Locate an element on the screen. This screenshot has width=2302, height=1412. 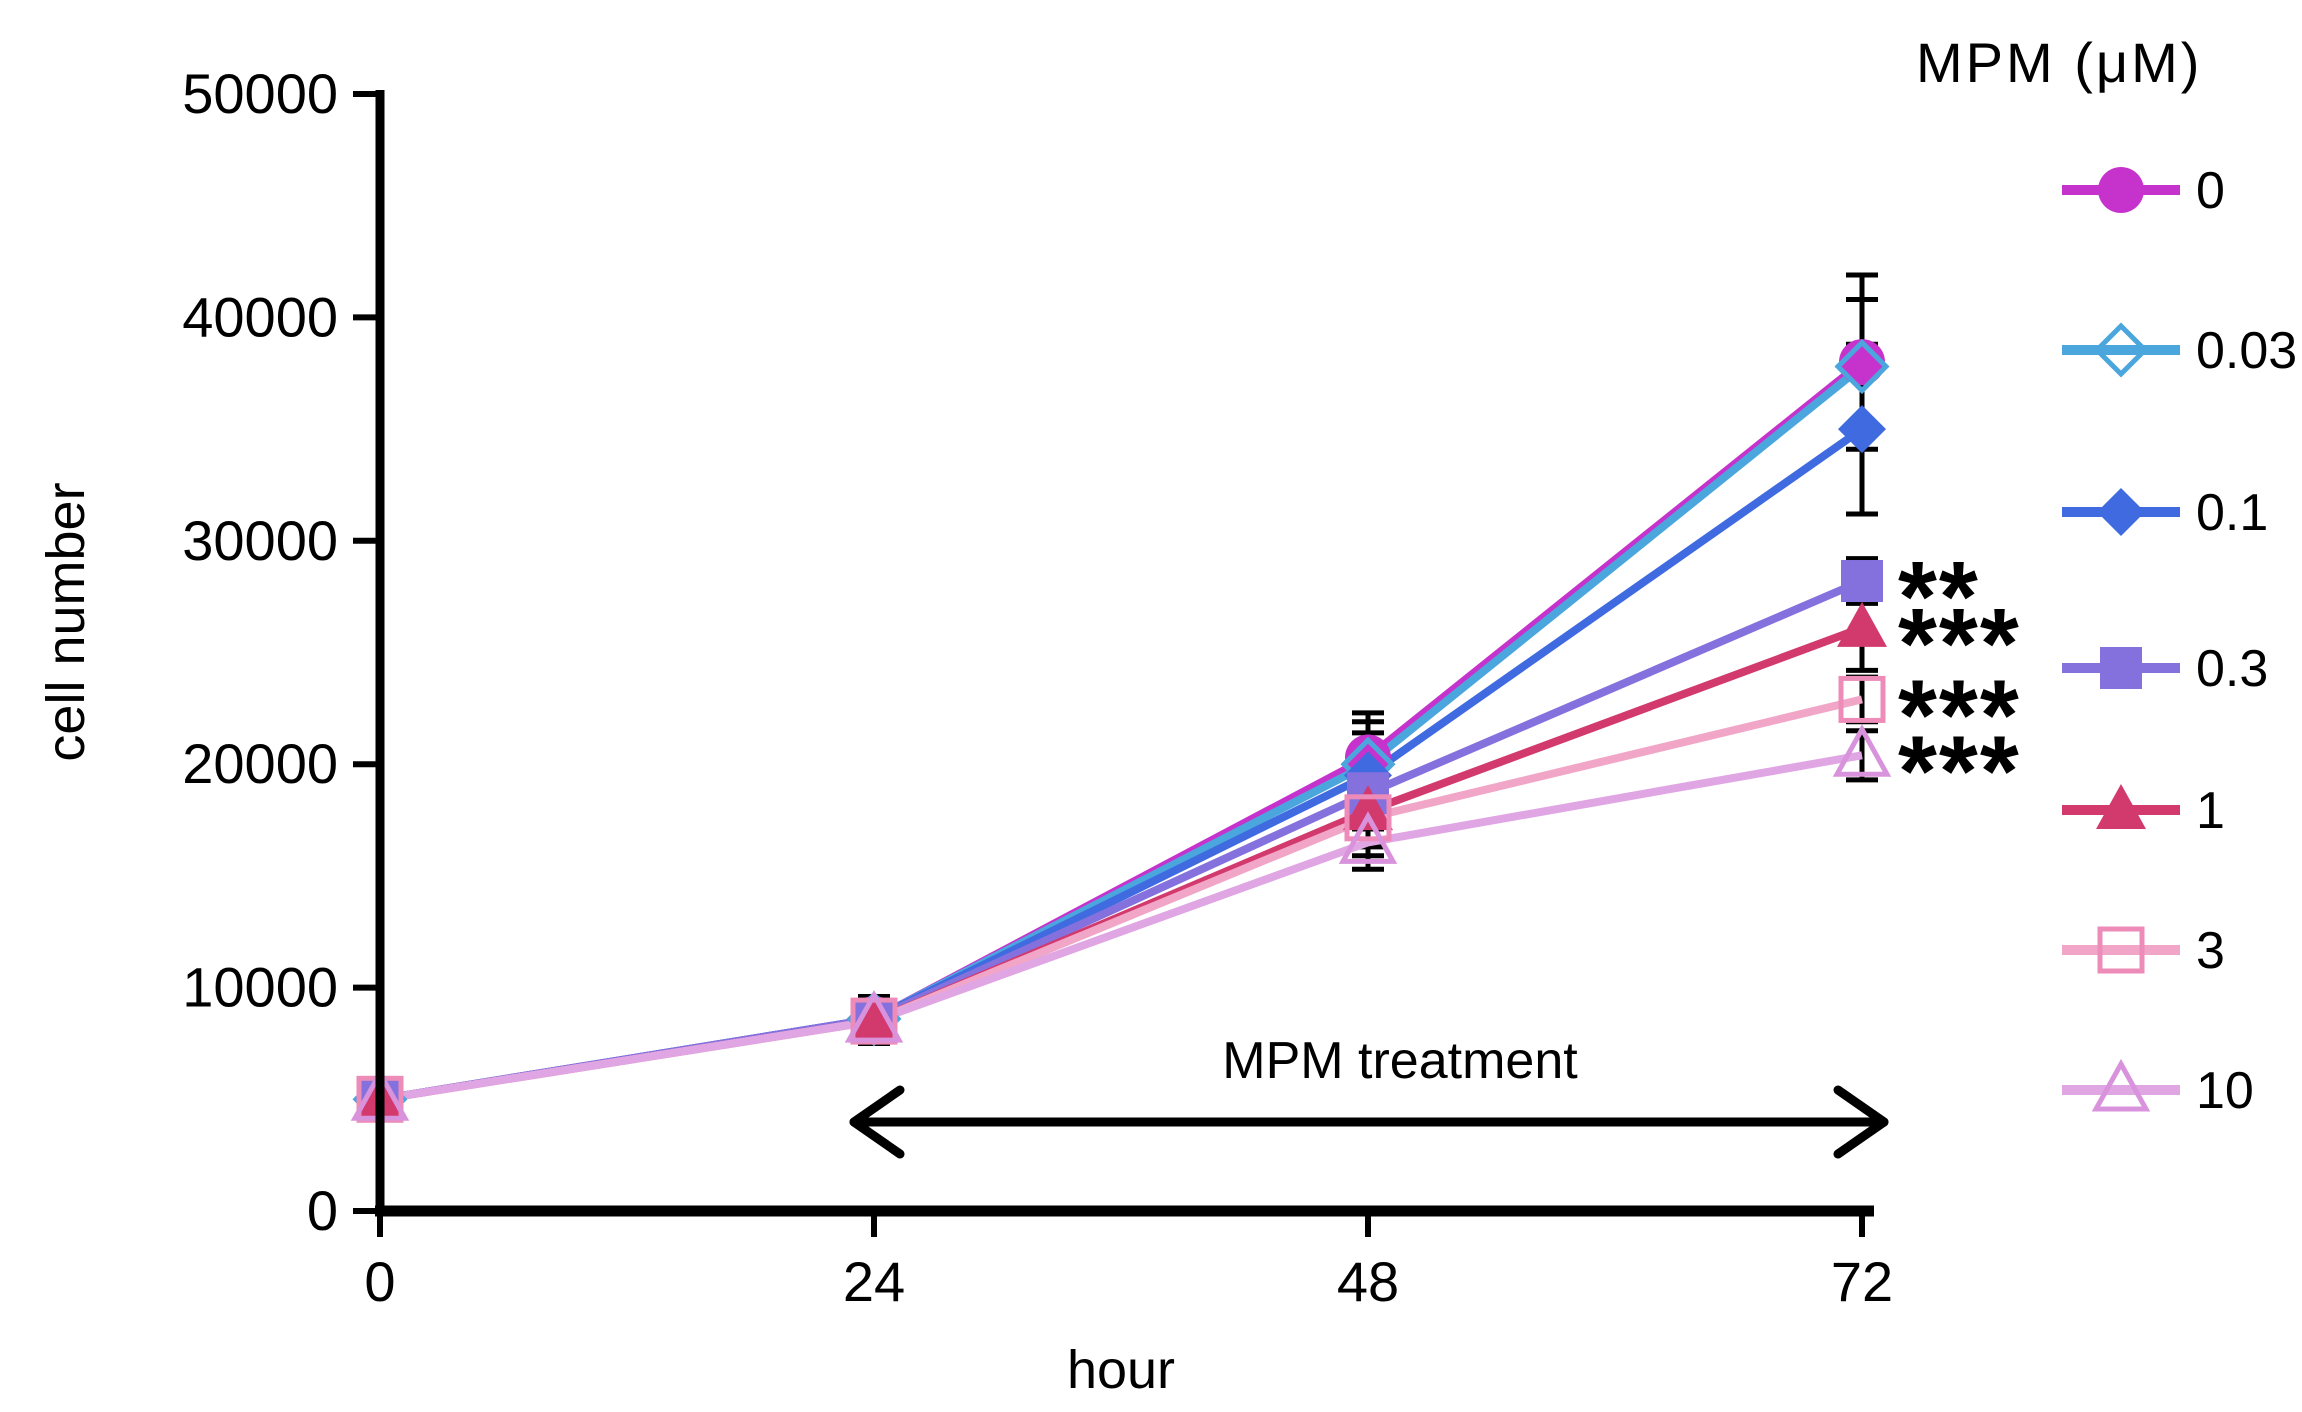
legend-item-1: 1 is located at coordinates (2143, 811).